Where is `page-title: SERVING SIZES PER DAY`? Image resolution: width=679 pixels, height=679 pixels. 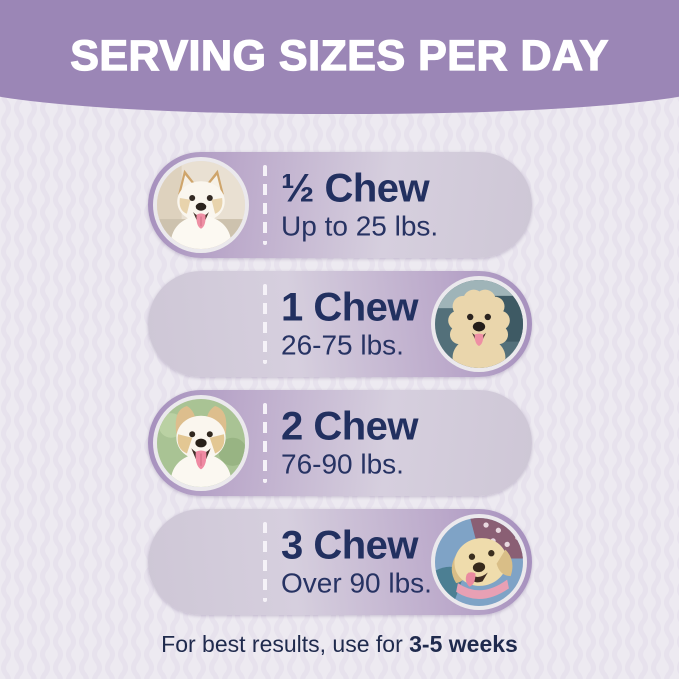 page-title: SERVING SIZES PER DAY is located at coordinates (339, 55).